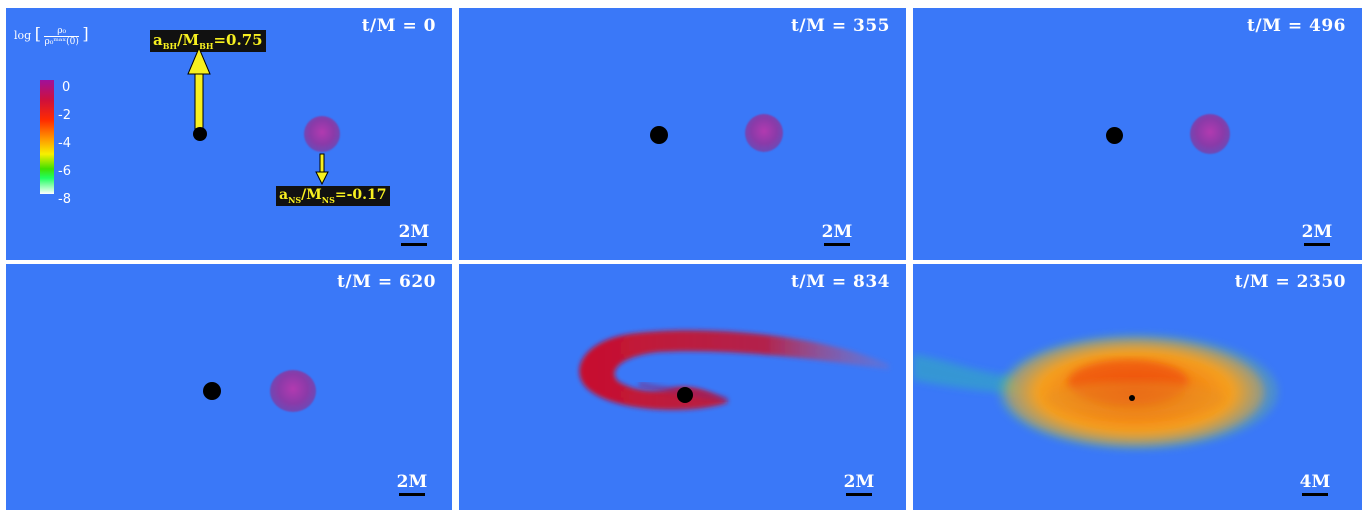  What do you see at coordinates (398, 26) in the screenshot?
I see `time-label: t/M = 0` at bounding box center [398, 26].